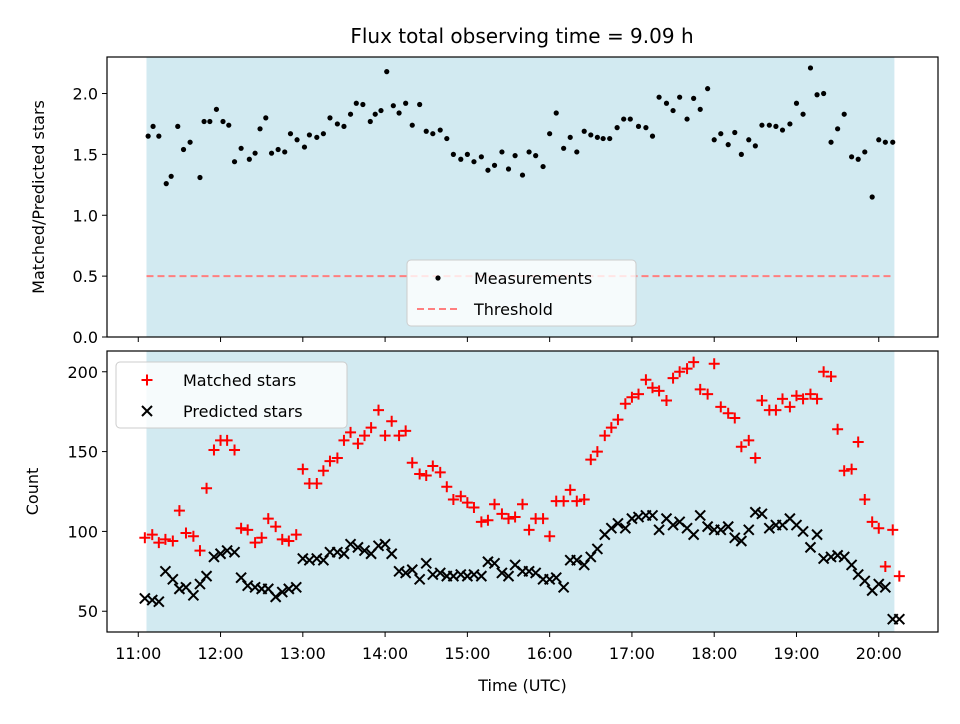  What do you see at coordinates (520, 132) in the screenshot?
I see `series-measurements` at bounding box center [520, 132].